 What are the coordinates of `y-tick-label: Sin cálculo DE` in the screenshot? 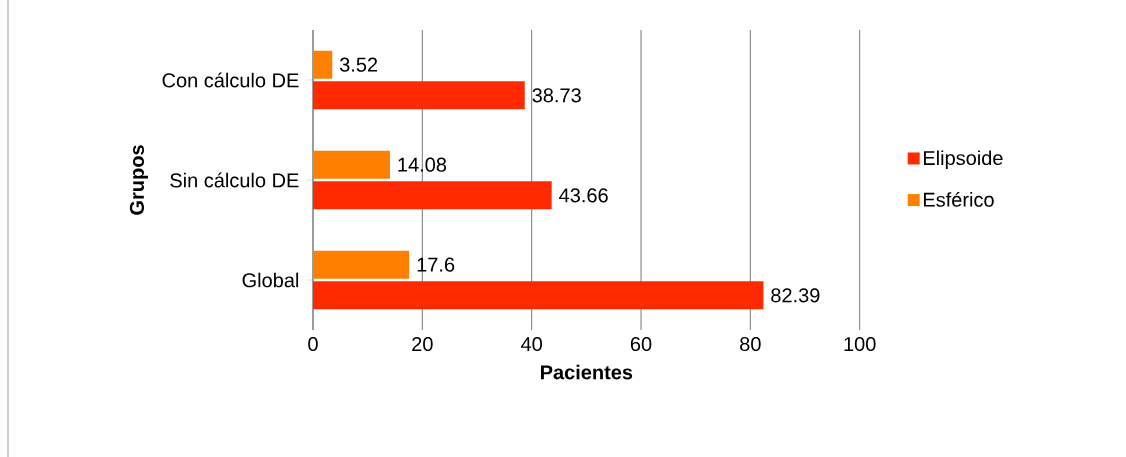 It's located at (234, 180).